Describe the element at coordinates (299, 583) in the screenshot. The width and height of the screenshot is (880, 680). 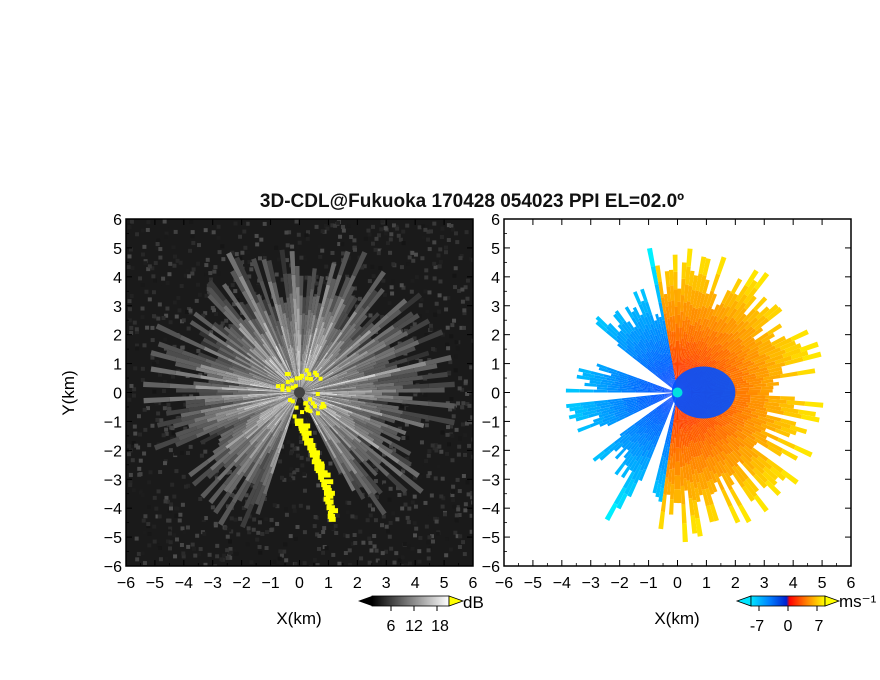
I see `x-tick-label: 0` at that location.